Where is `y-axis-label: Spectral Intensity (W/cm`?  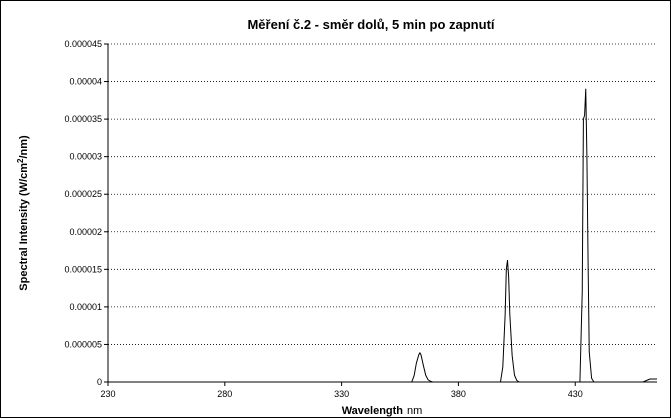 y-axis-label: Spectral Intensity (W/cm is located at coordinates (24, 227).